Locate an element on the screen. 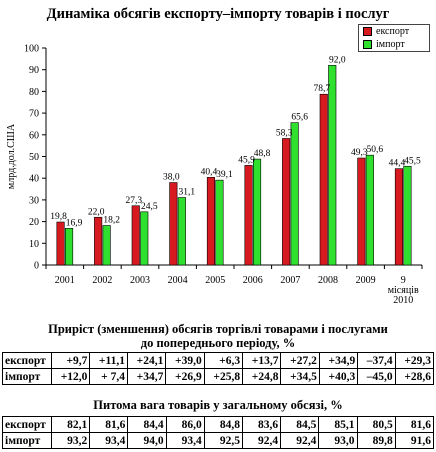 This screenshot has height=452, width=436. table-cell: +34,5 is located at coordinates (300, 376).